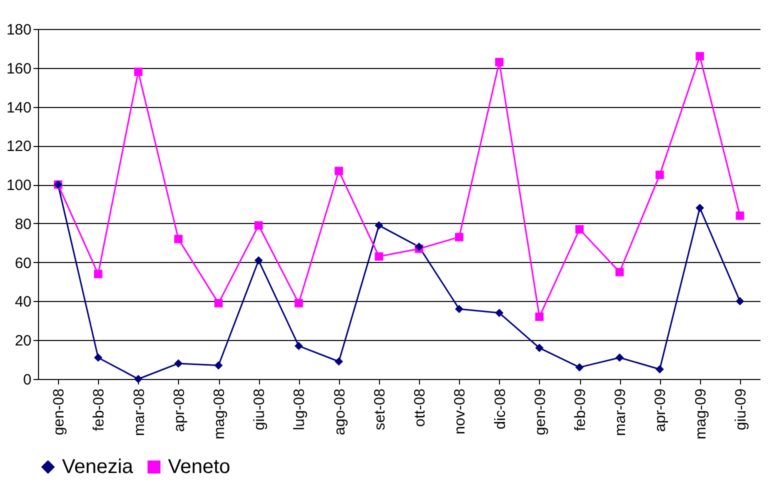 This screenshot has height=489, width=780. What do you see at coordinates (460, 411) in the screenshot?
I see `x-tick-label: nov-08` at bounding box center [460, 411].